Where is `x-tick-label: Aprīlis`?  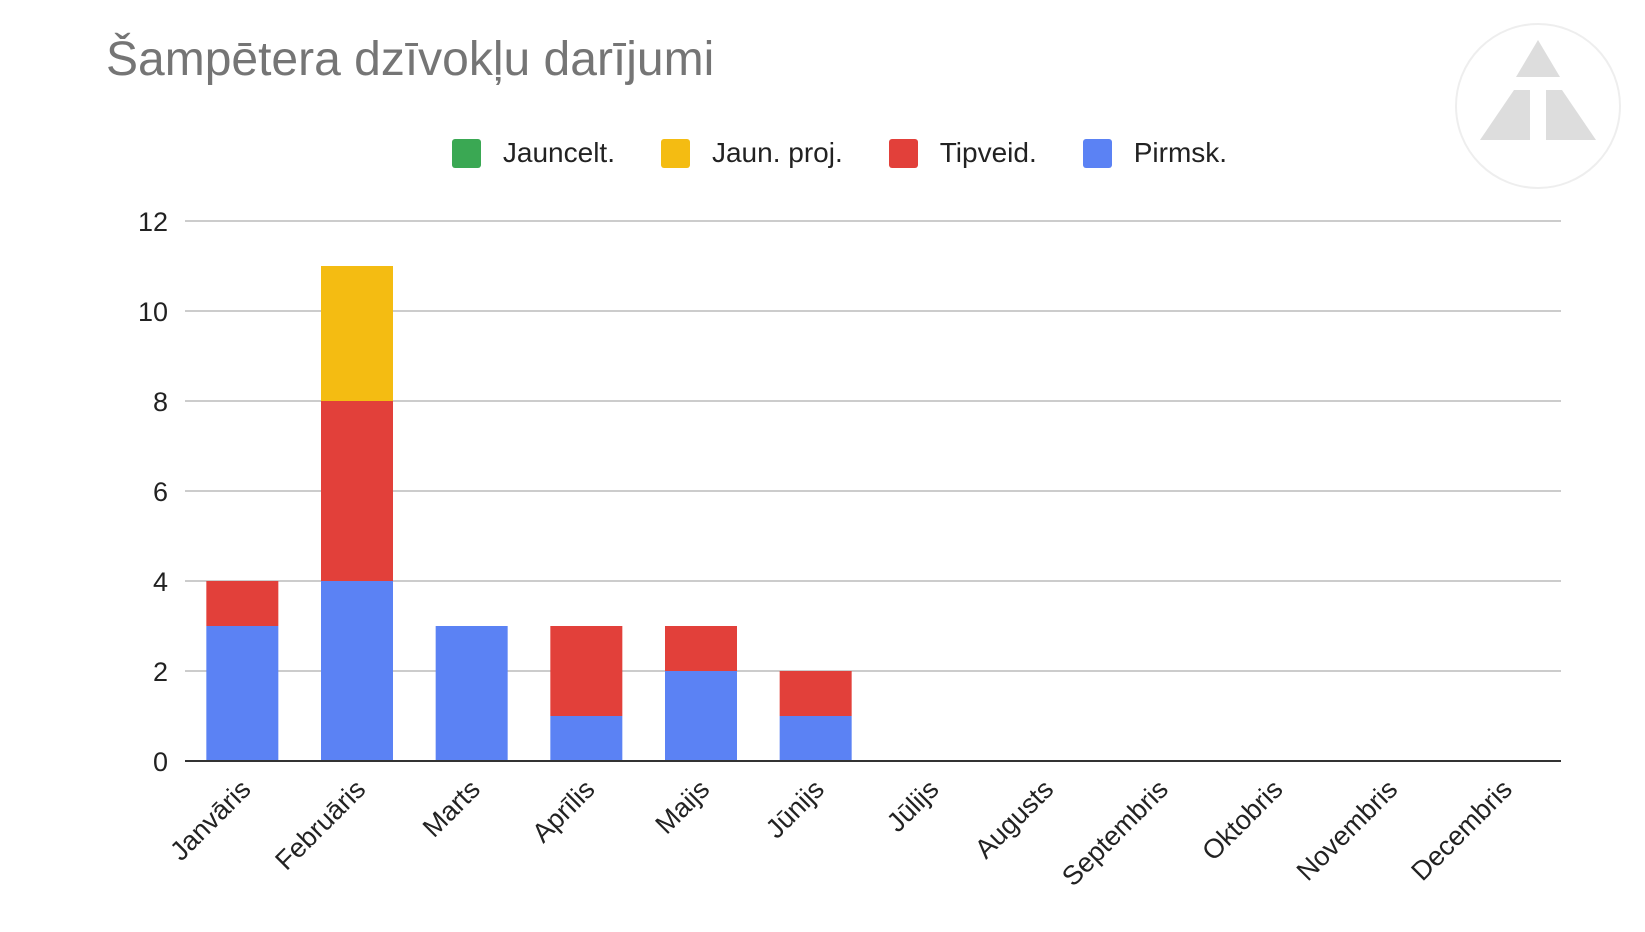 x-tick-label: Aprīlis is located at coordinates (563, 811).